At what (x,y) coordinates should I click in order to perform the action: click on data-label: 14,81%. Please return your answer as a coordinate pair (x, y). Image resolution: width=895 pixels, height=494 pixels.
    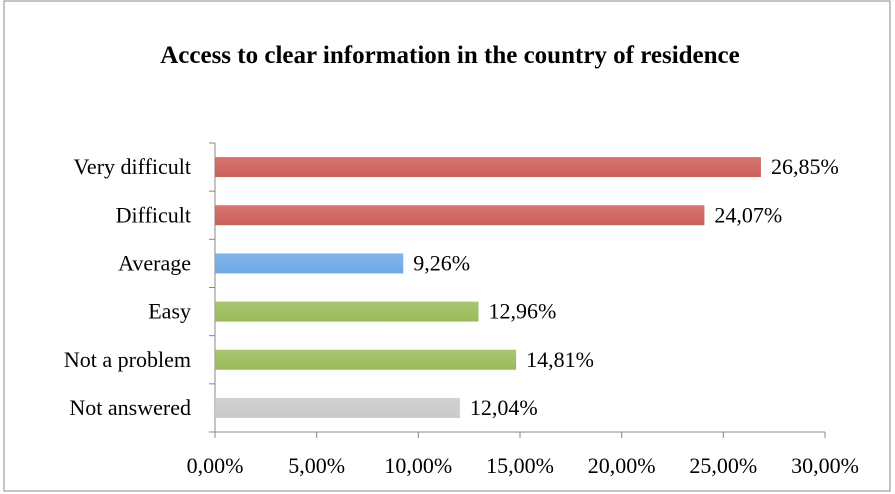
    Looking at the image, I should click on (560, 359).